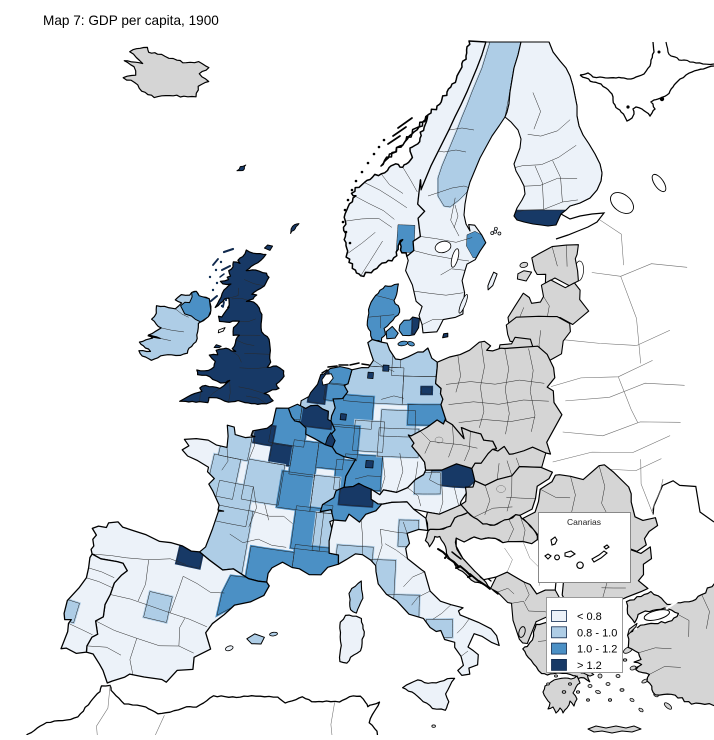 This screenshot has width=714, height=740. Describe the element at coordinates (584, 522) in the screenshot. I see `svg-text: Canarias` at that location.